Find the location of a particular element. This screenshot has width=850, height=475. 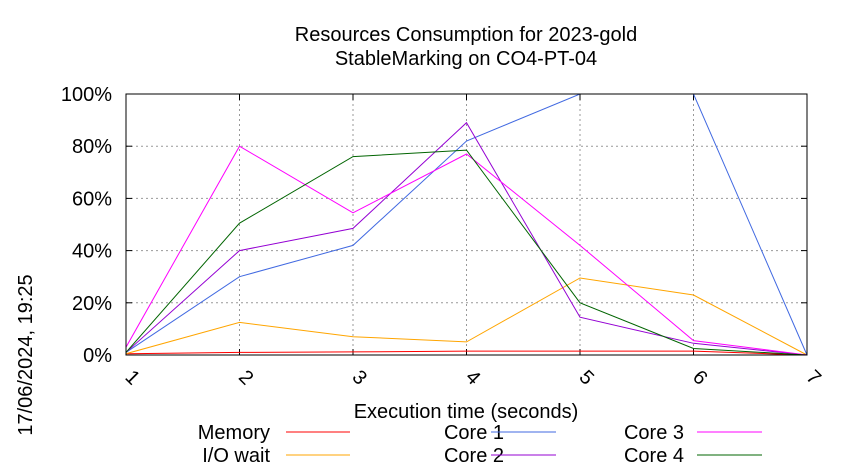

legend-label-i-o-wait: I/O wait is located at coordinates (236, 456).